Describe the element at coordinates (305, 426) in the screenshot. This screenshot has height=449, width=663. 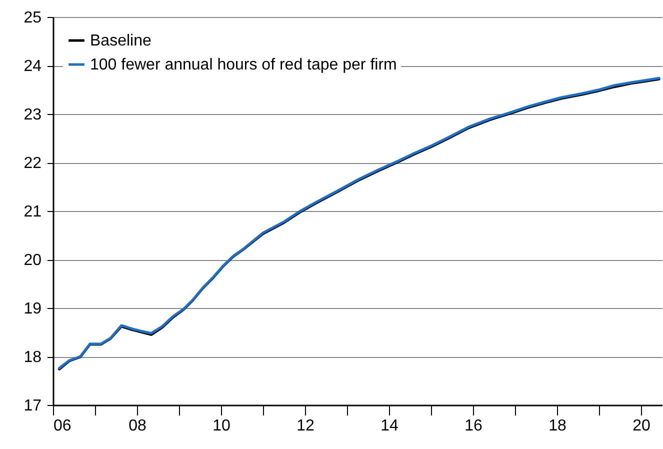
I see `x-tick-label: 12` at that location.